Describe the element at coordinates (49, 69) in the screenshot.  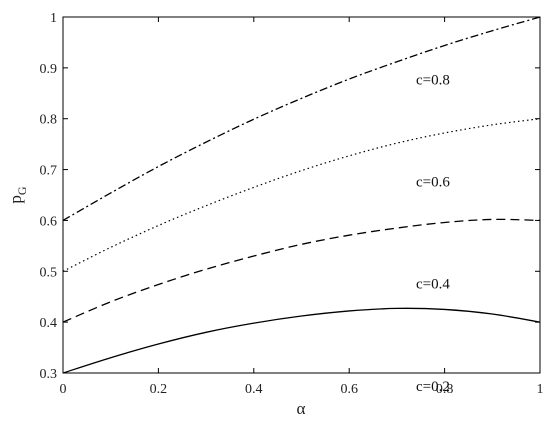
I see `y-tick-label: 0.9` at that location.